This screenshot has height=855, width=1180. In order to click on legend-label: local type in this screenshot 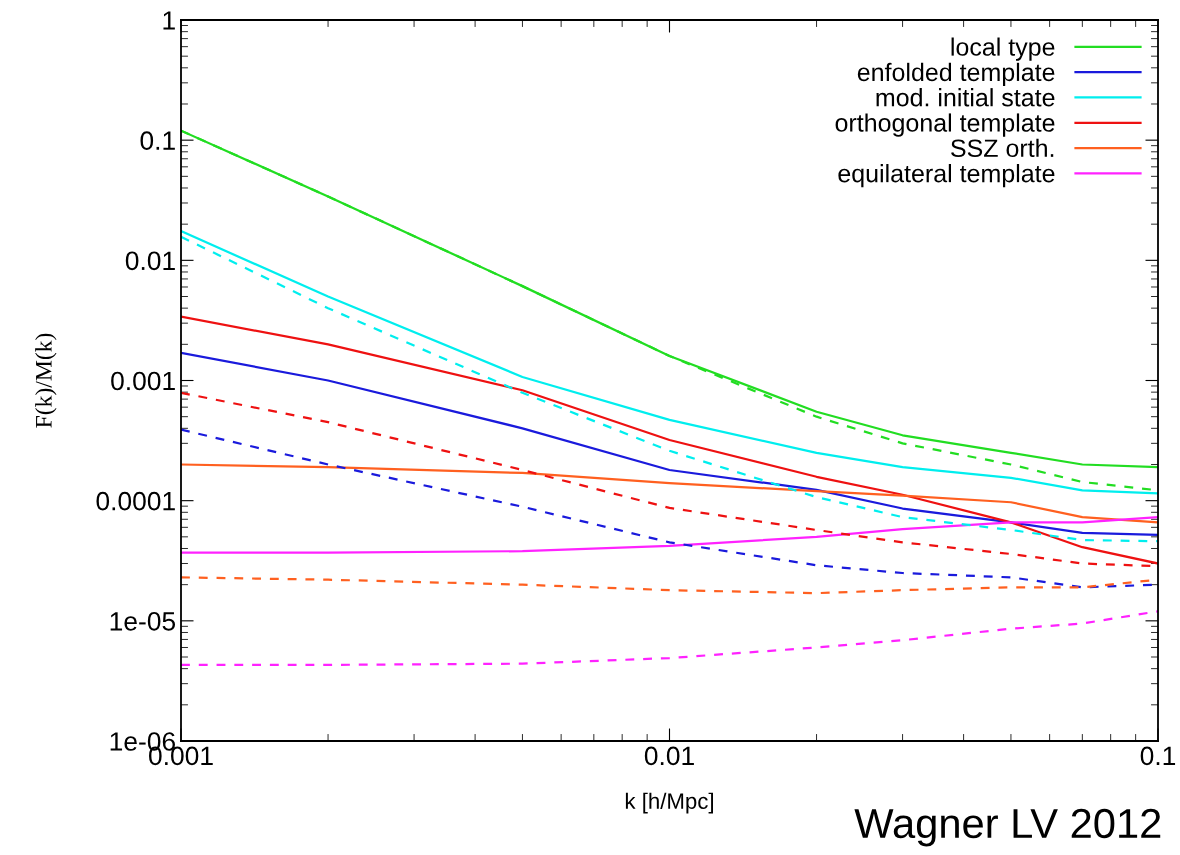, I will do `click(1003, 49)`.